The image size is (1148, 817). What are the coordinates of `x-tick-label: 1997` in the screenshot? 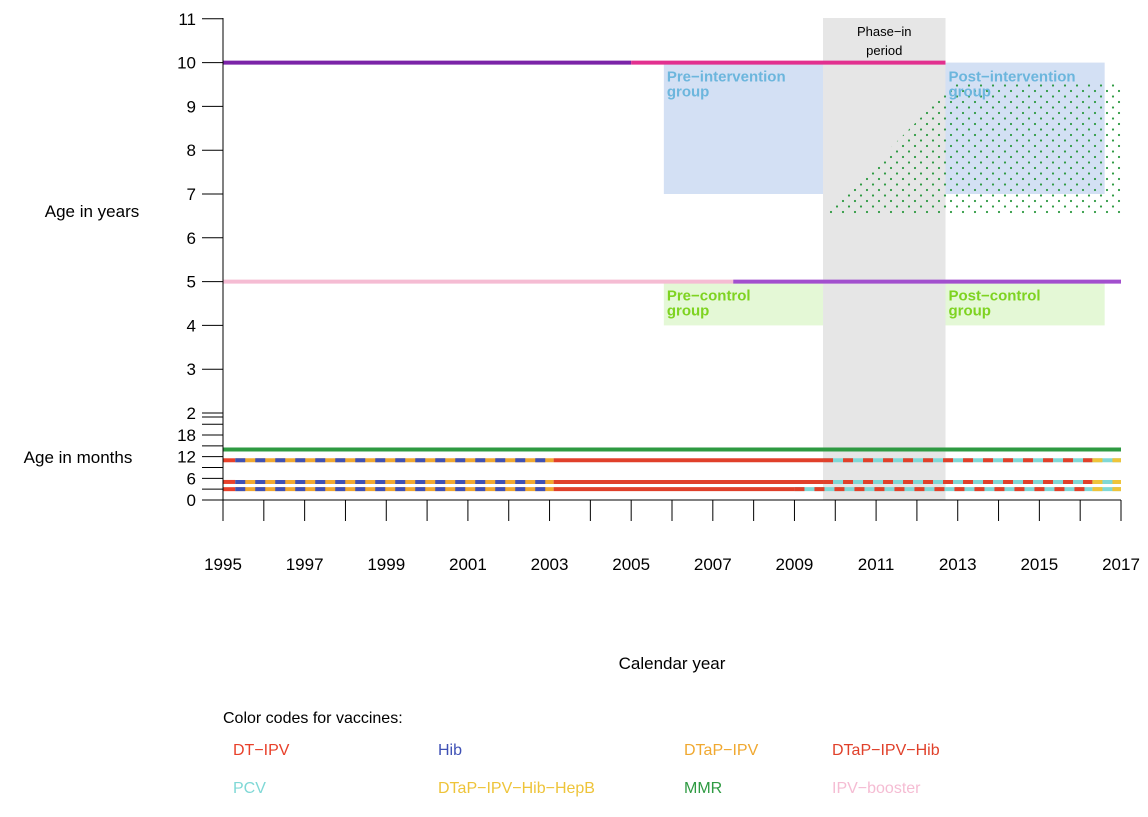 It's located at (305, 564).